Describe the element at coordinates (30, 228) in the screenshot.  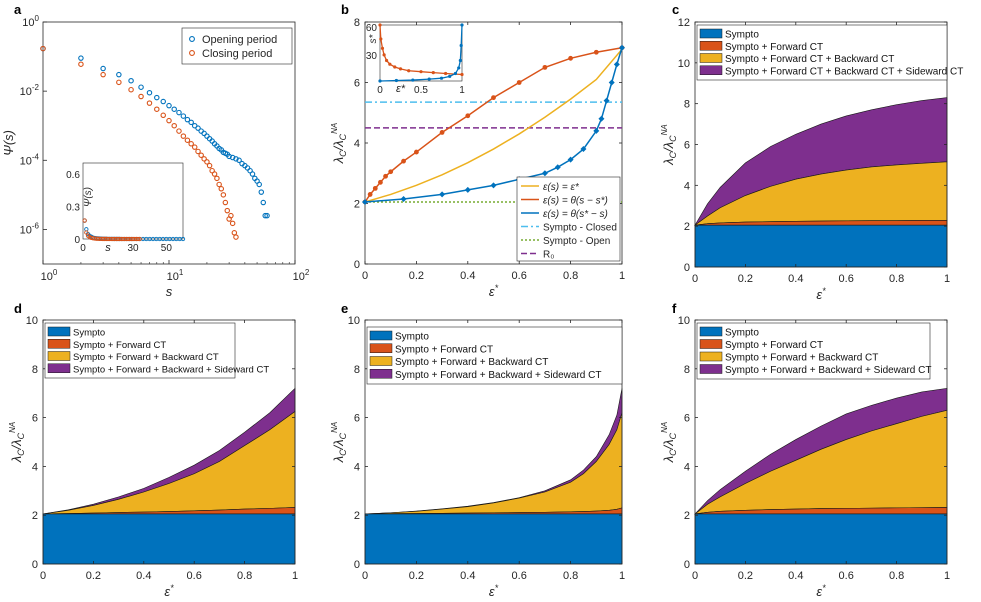
I see `y-tick-label: 10⁻⁶` at that location.